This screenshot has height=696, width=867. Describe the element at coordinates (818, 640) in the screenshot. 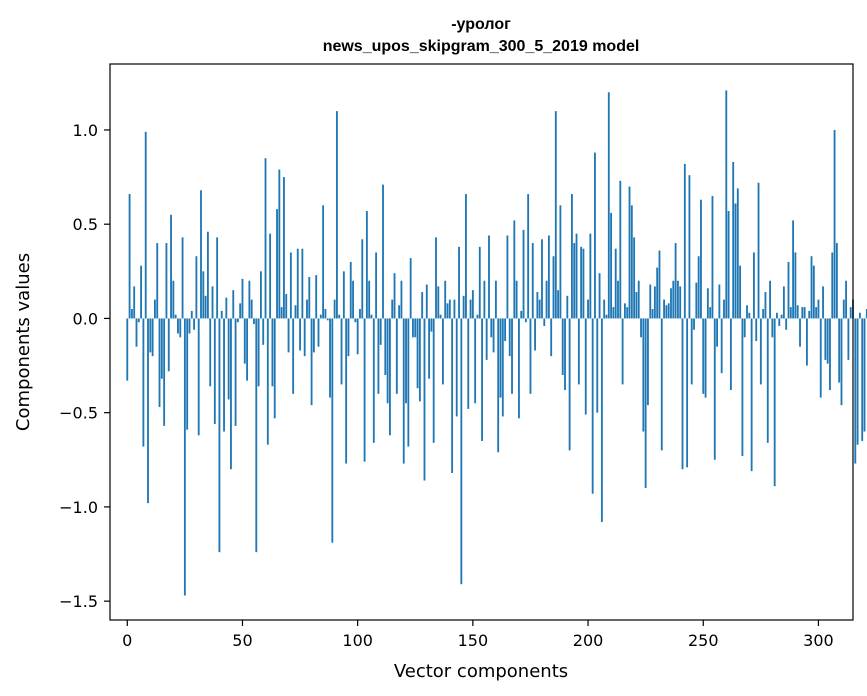

I see `x-tick-label: 300` at that location.